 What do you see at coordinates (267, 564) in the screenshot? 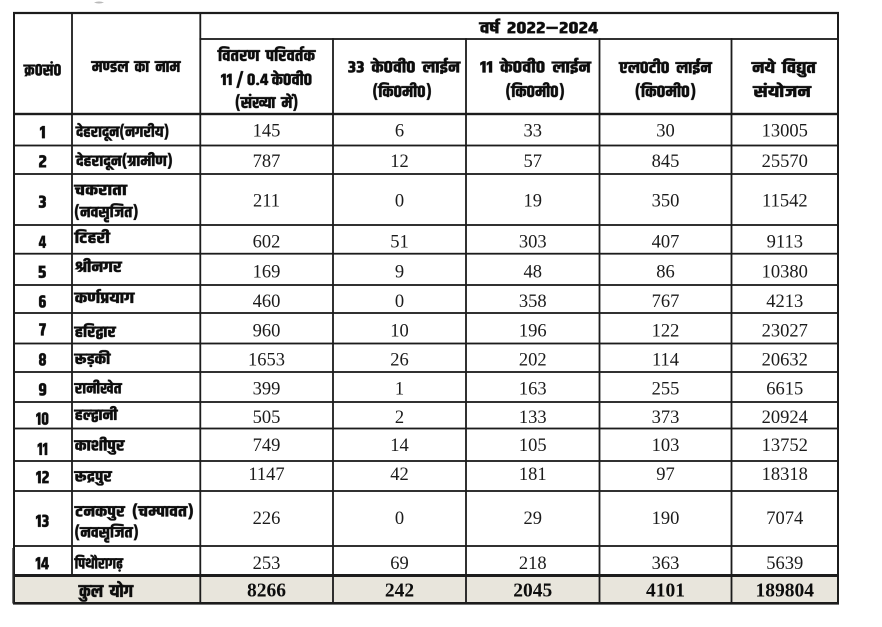
I see `svg-text: 253` at bounding box center [267, 564].